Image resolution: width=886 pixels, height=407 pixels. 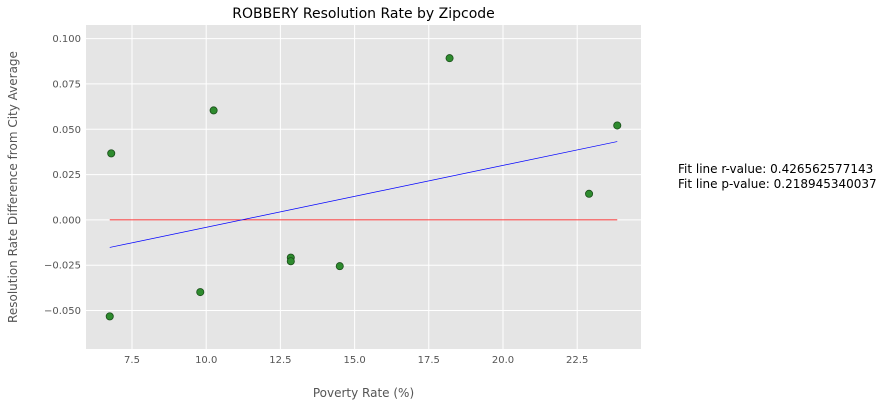 What do you see at coordinates (66, 130) in the screenshot?
I see `y-tick-label: 0.050` at bounding box center [66, 130].